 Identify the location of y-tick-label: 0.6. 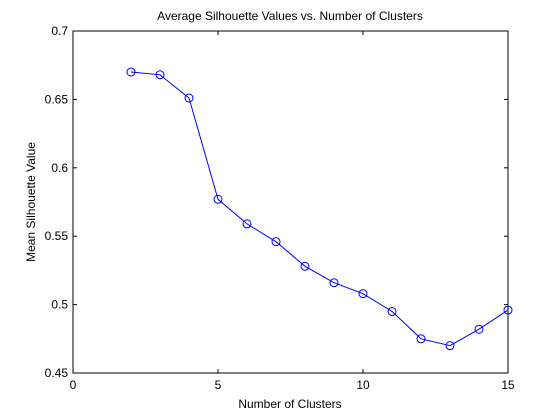
(59, 168).